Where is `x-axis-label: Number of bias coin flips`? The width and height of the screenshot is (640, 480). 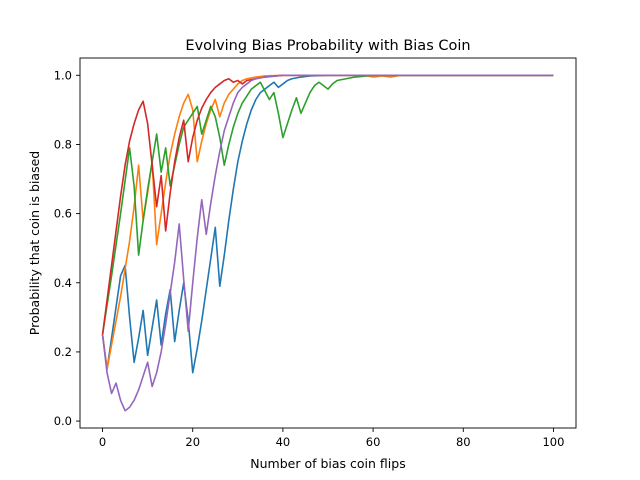
x-axis-label: Number of bias coin flips is located at coordinates (327, 463).